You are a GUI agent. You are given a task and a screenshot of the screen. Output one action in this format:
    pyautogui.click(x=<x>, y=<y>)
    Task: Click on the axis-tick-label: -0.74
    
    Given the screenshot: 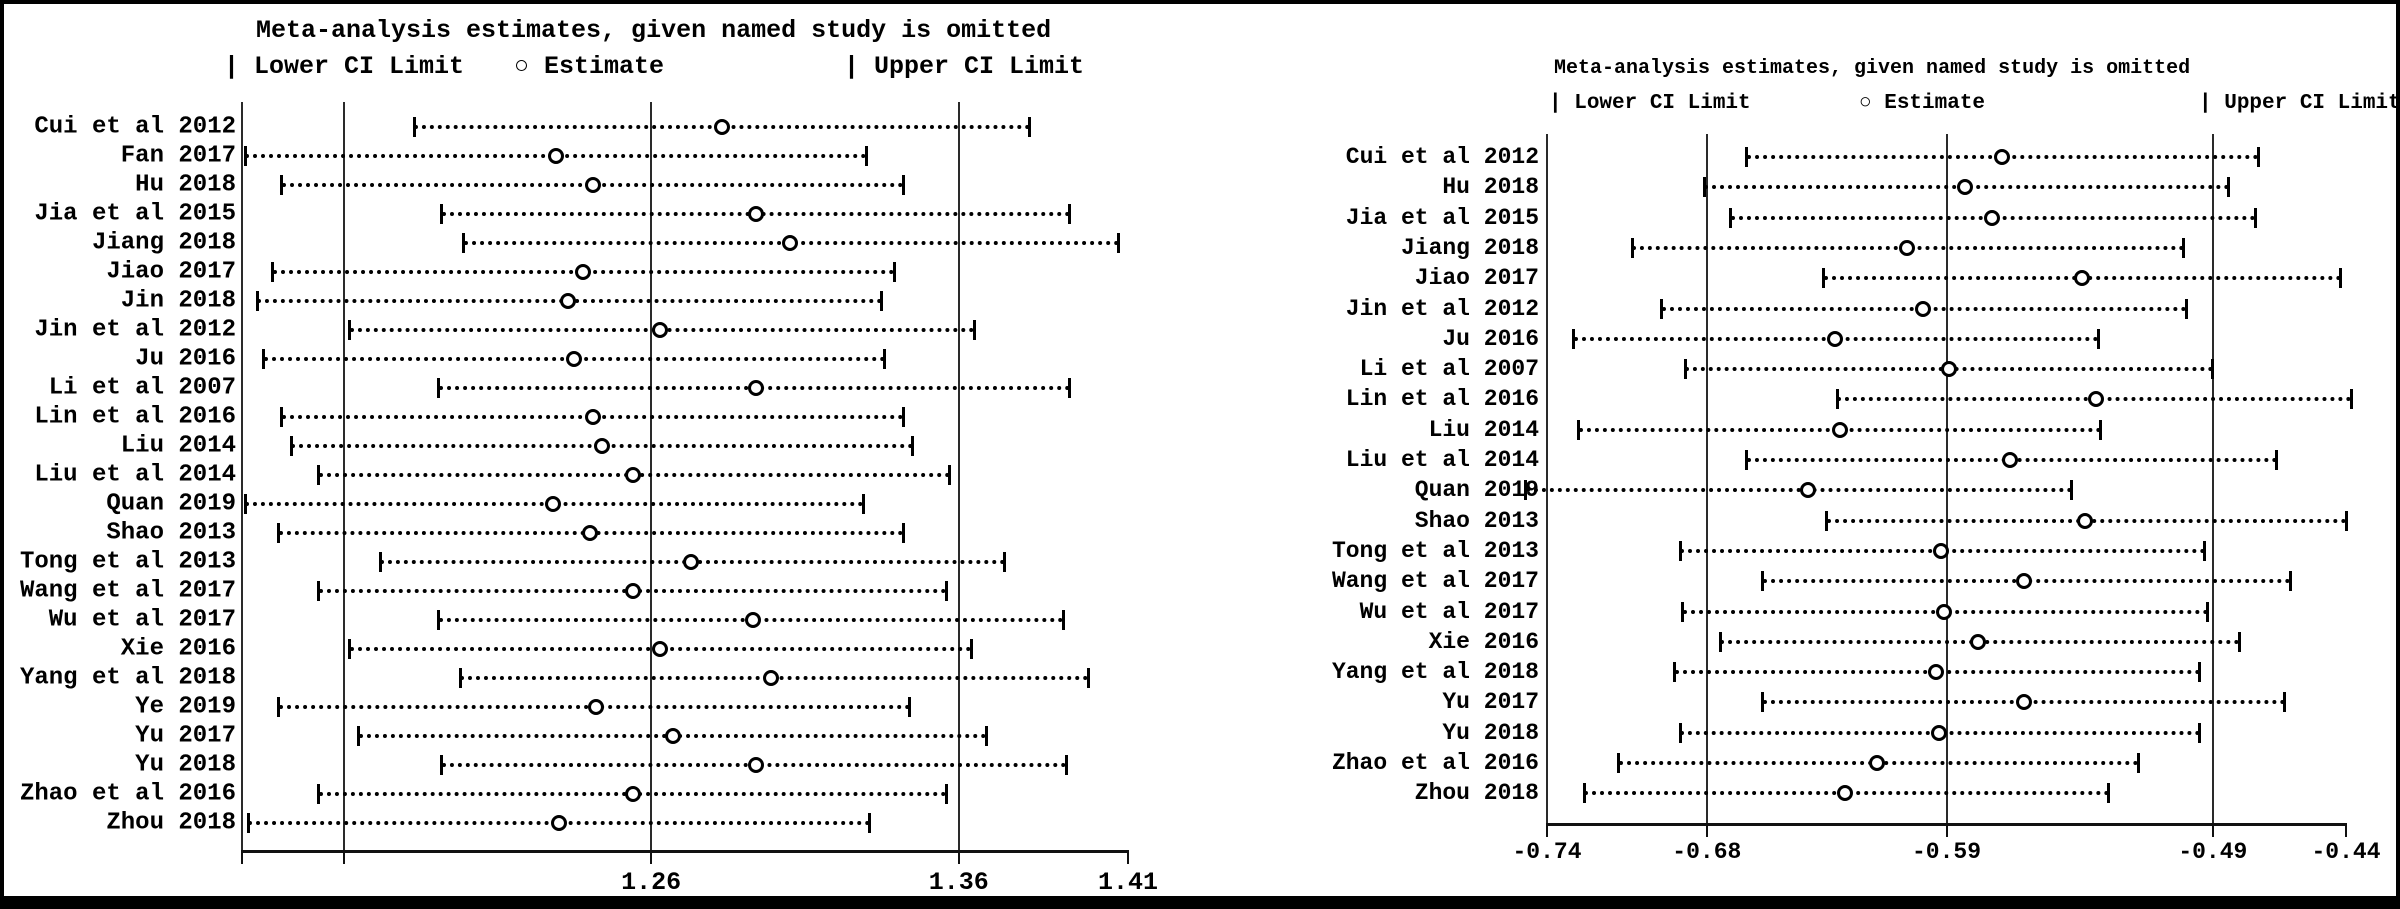 What is the action you would take?
    pyautogui.click(x=1547, y=852)
    